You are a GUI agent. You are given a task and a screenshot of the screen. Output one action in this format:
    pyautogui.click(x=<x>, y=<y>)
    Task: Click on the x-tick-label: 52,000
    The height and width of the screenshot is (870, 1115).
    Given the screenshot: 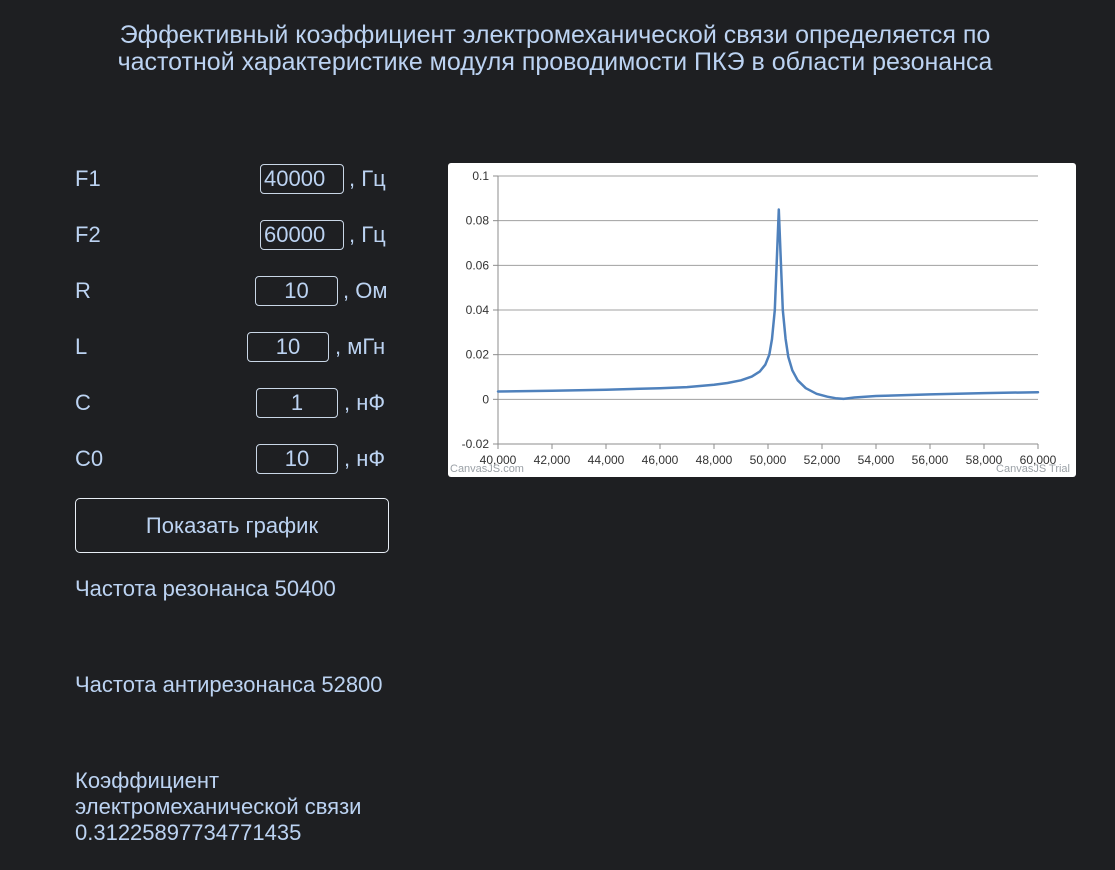 What is the action you would take?
    pyautogui.click(x=822, y=460)
    